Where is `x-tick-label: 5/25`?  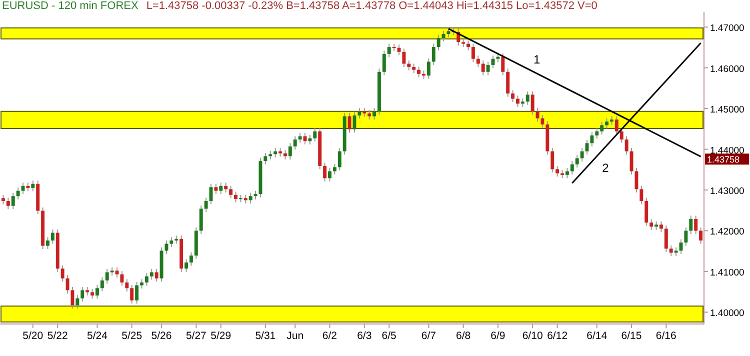 x-tick-label: 5/25 is located at coordinates (132, 336).